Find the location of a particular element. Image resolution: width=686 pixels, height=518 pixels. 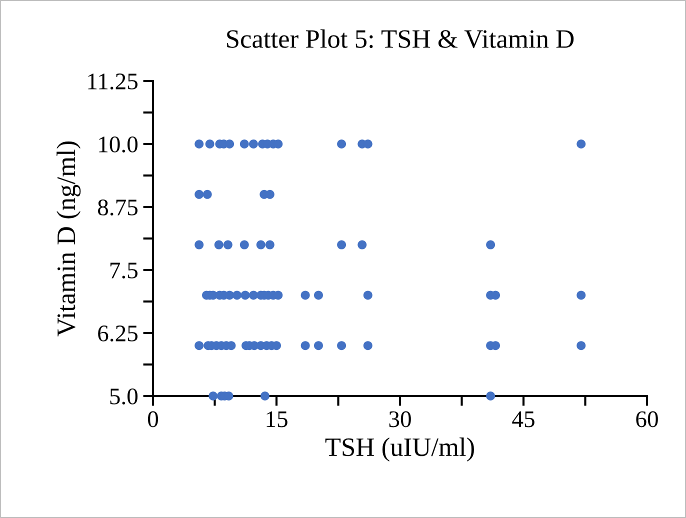

y-tick-label: 10.0 is located at coordinates (118, 144).